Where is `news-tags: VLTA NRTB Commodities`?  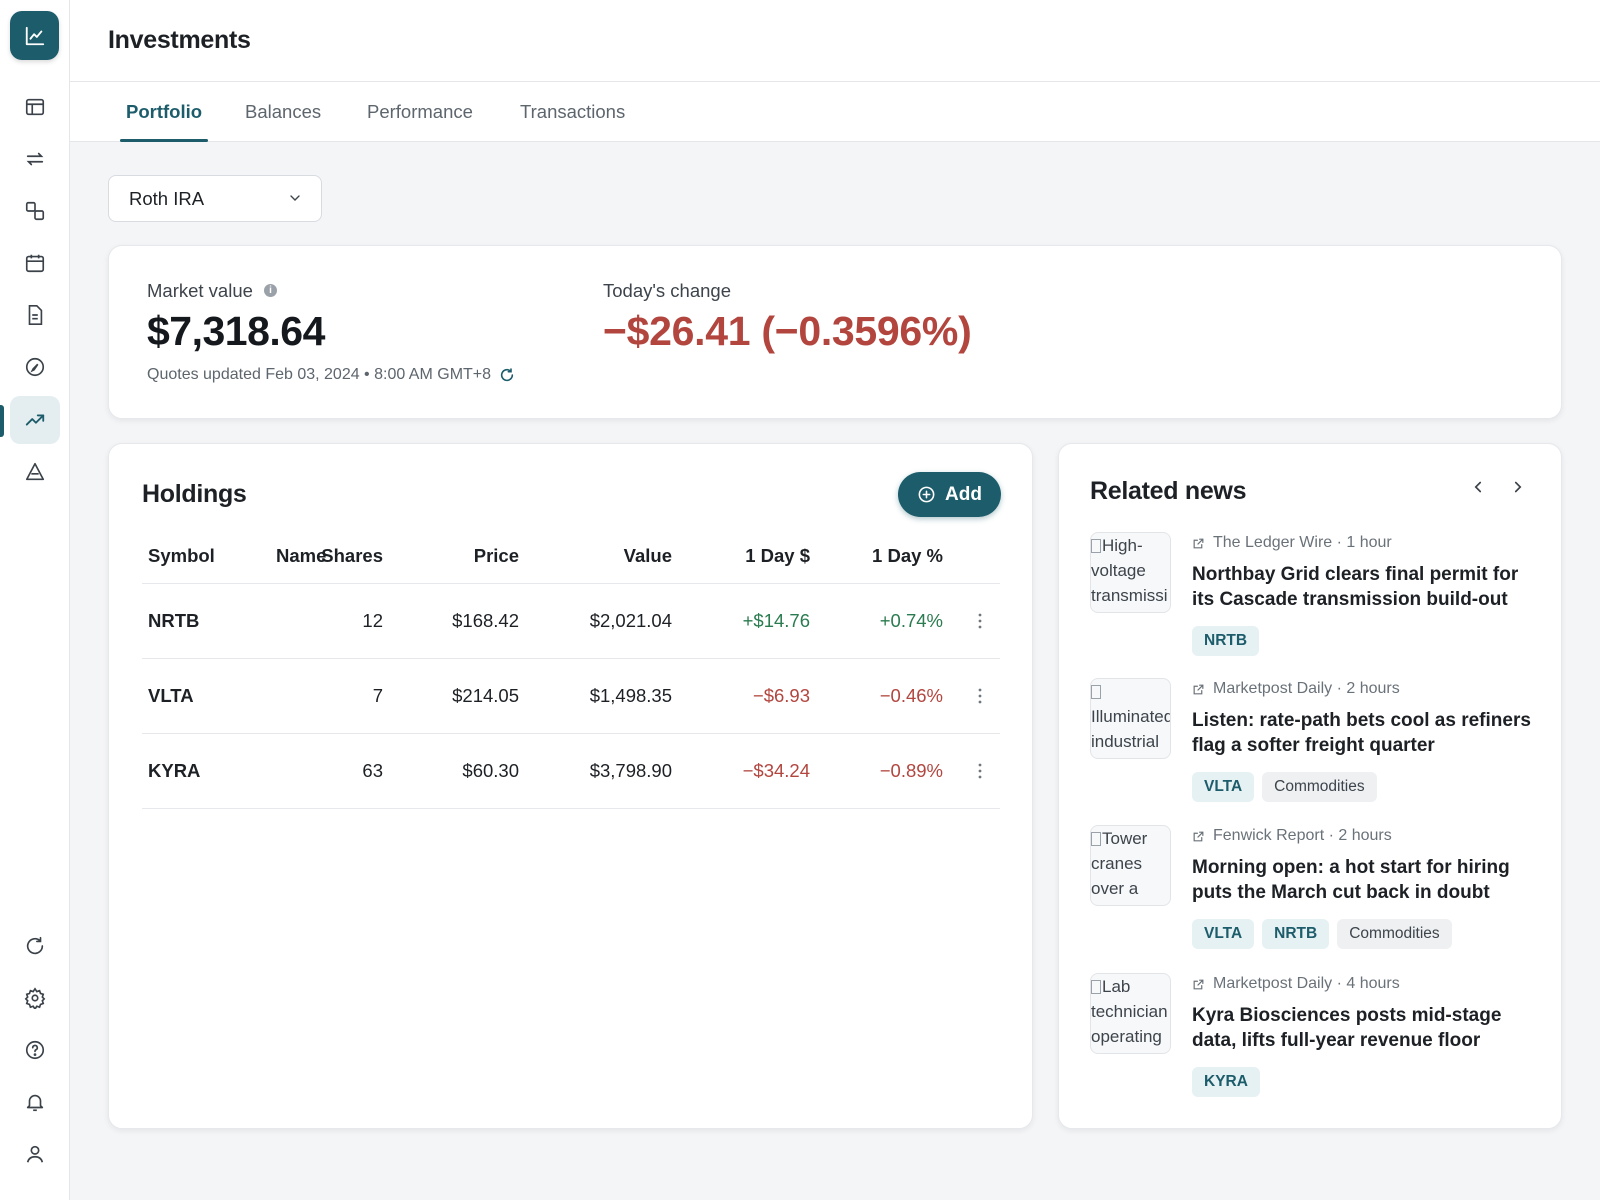 news-tags: VLTA NRTB Commodities is located at coordinates (1322, 934).